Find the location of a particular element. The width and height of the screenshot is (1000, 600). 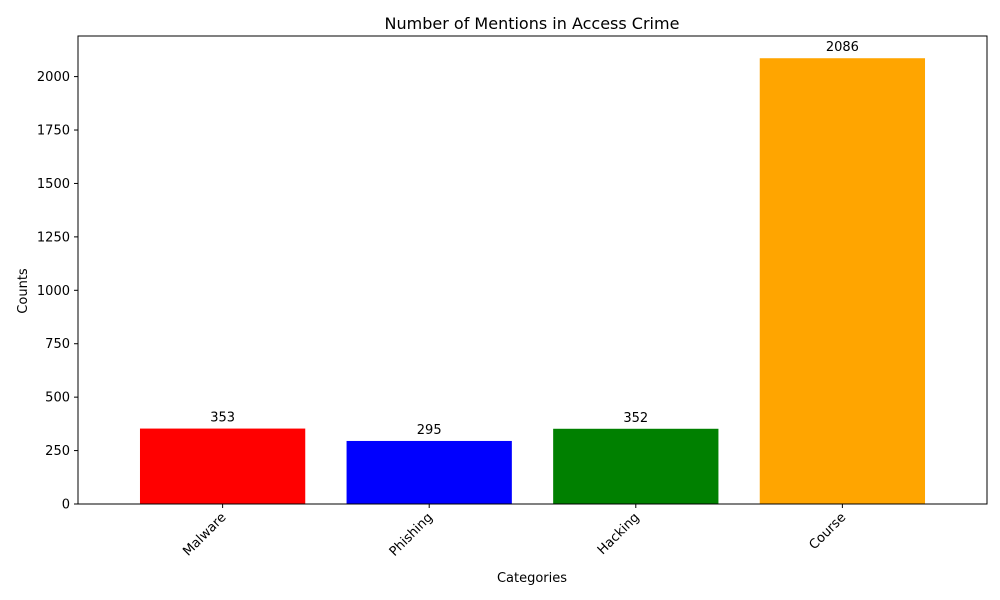

data-label-hacking: 352 is located at coordinates (635, 418).